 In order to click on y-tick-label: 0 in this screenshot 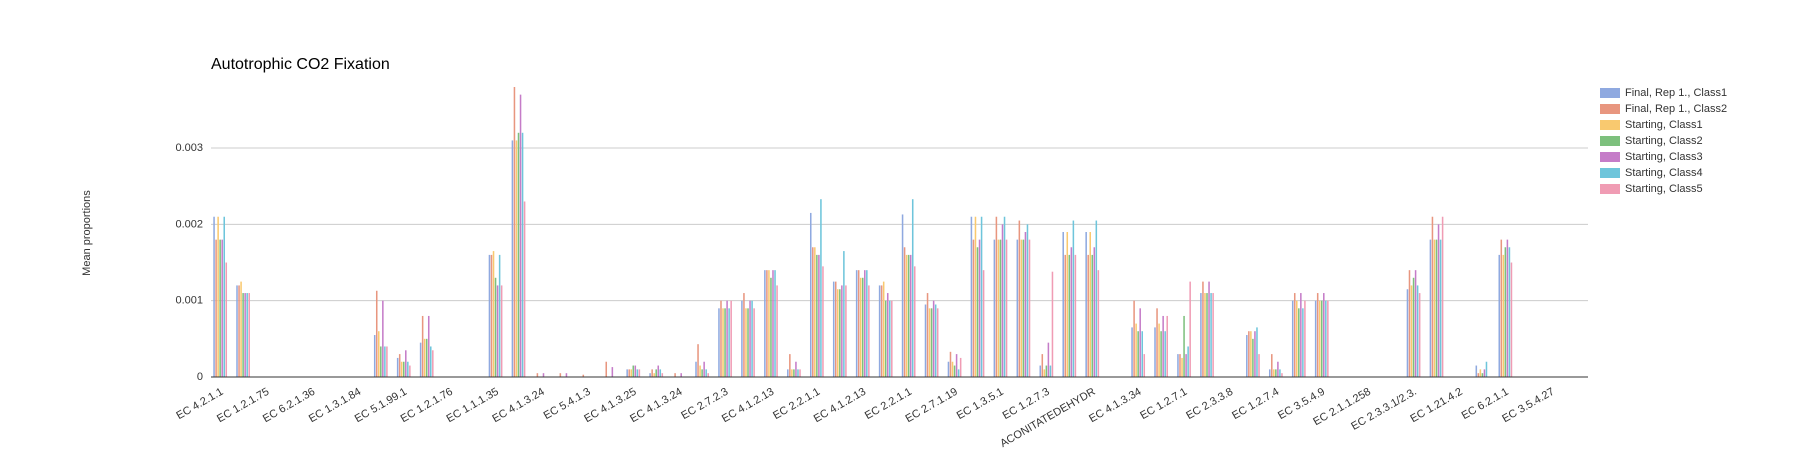, I will do `click(200, 377)`.